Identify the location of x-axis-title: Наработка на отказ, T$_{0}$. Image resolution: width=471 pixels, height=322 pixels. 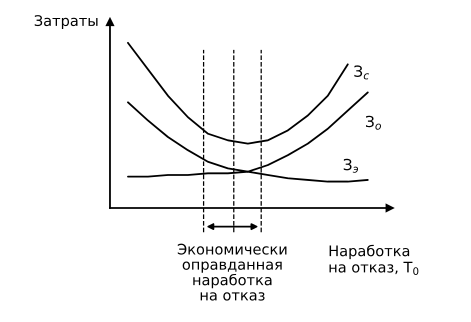
(374, 259).